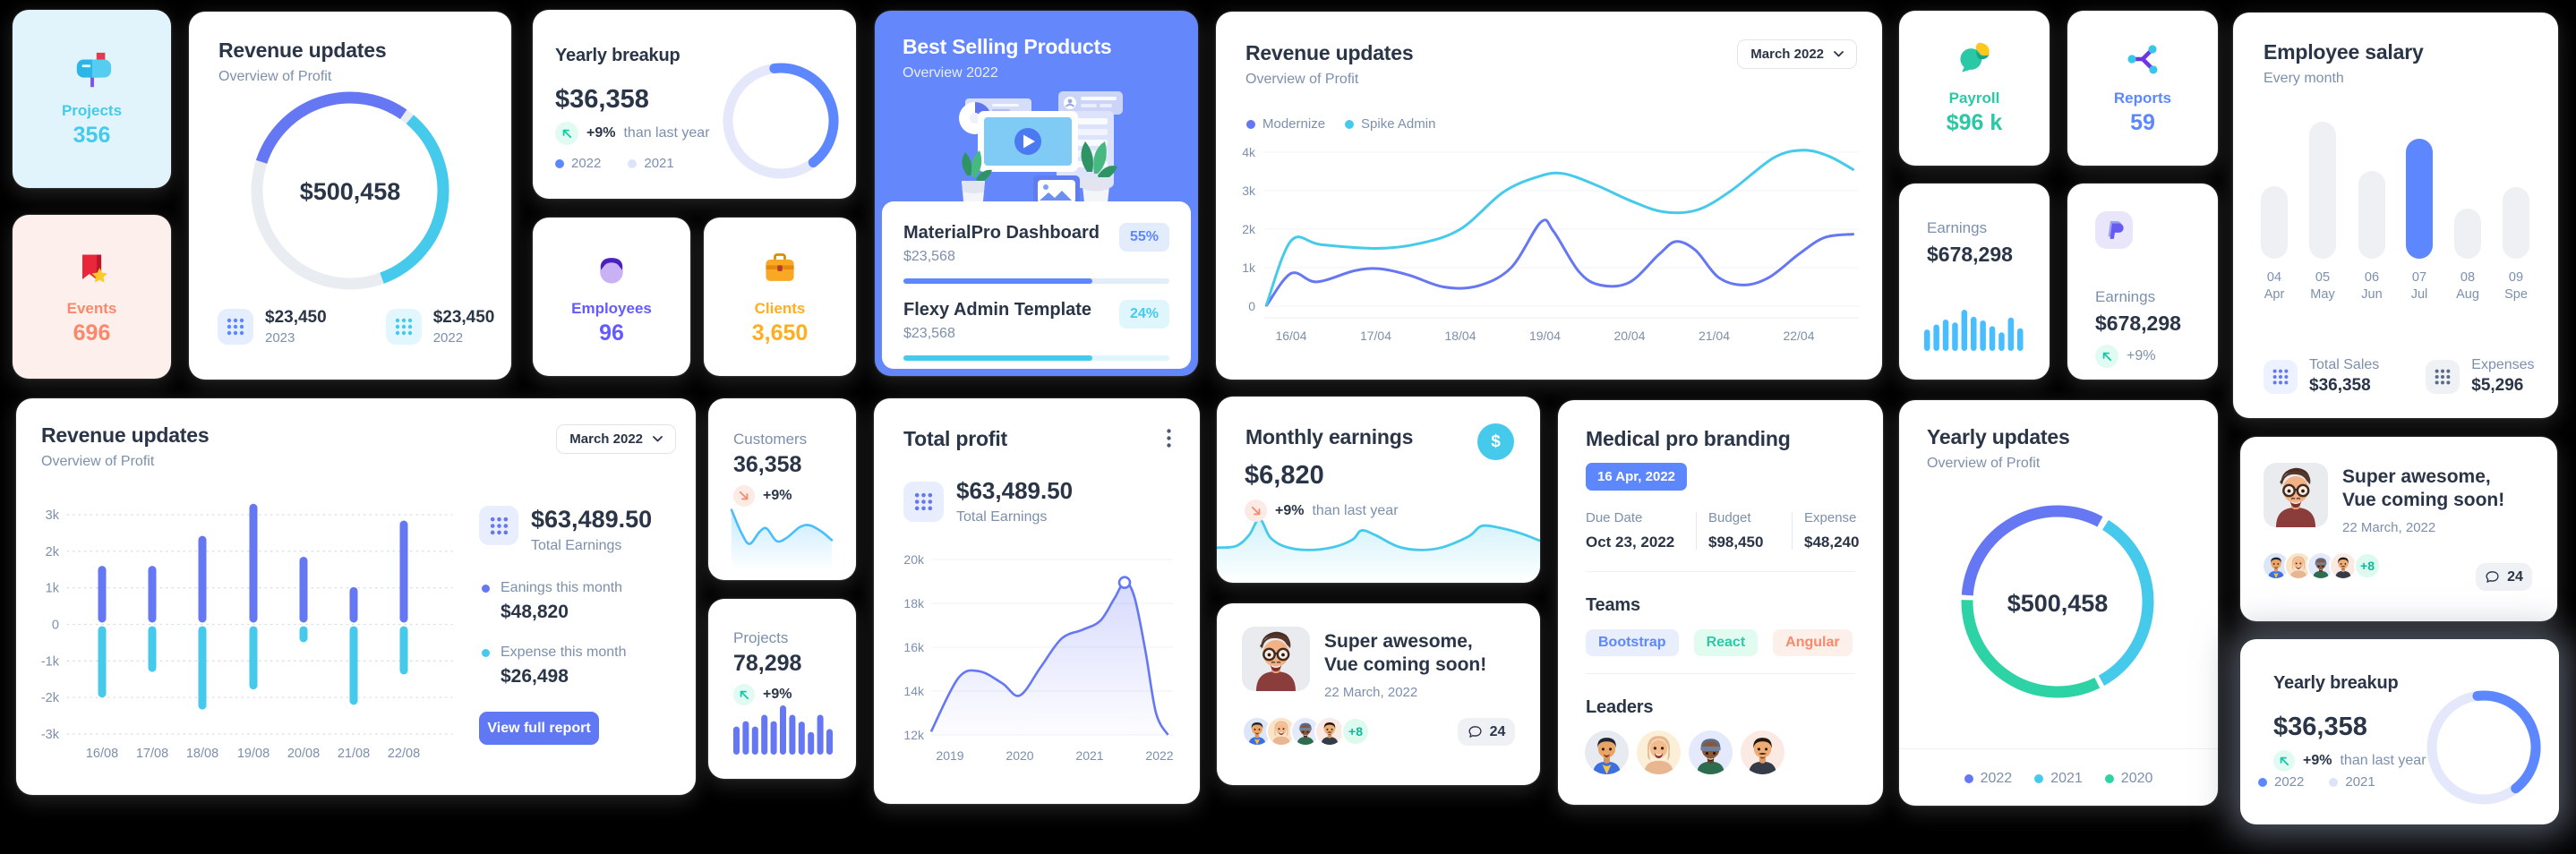 The height and width of the screenshot is (854, 2576). Describe the element at coordinates (404, 754) in the screenshot. I see `svg-text: 22/08` at that location.